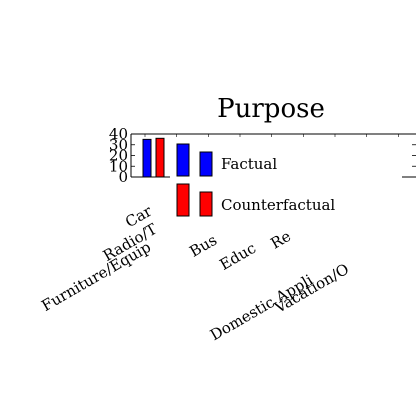 This screenshot has width=420, height=420. Describe the element at coordinates (118, 134) in the screenshot. I see `y-tick-label: 40` at that location.